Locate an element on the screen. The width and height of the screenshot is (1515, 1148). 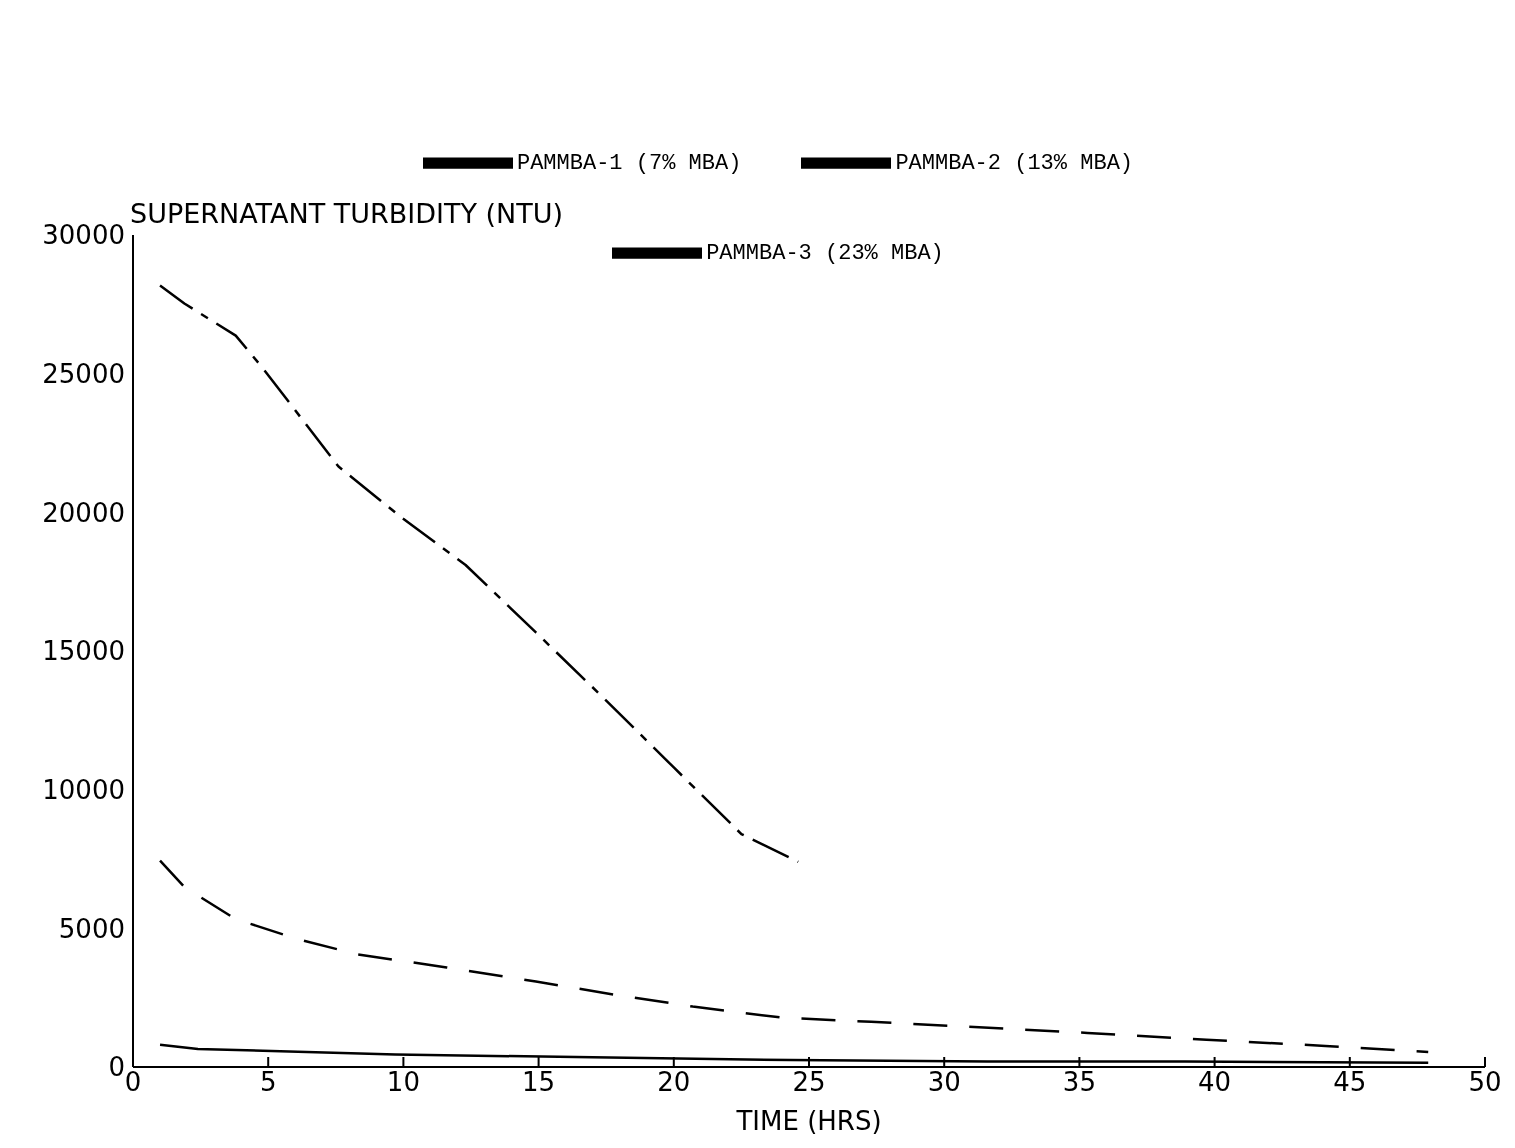
y-axis-title: SUPERNATANT TURBIDITY (NTU) is located at coordinates (347, 213).